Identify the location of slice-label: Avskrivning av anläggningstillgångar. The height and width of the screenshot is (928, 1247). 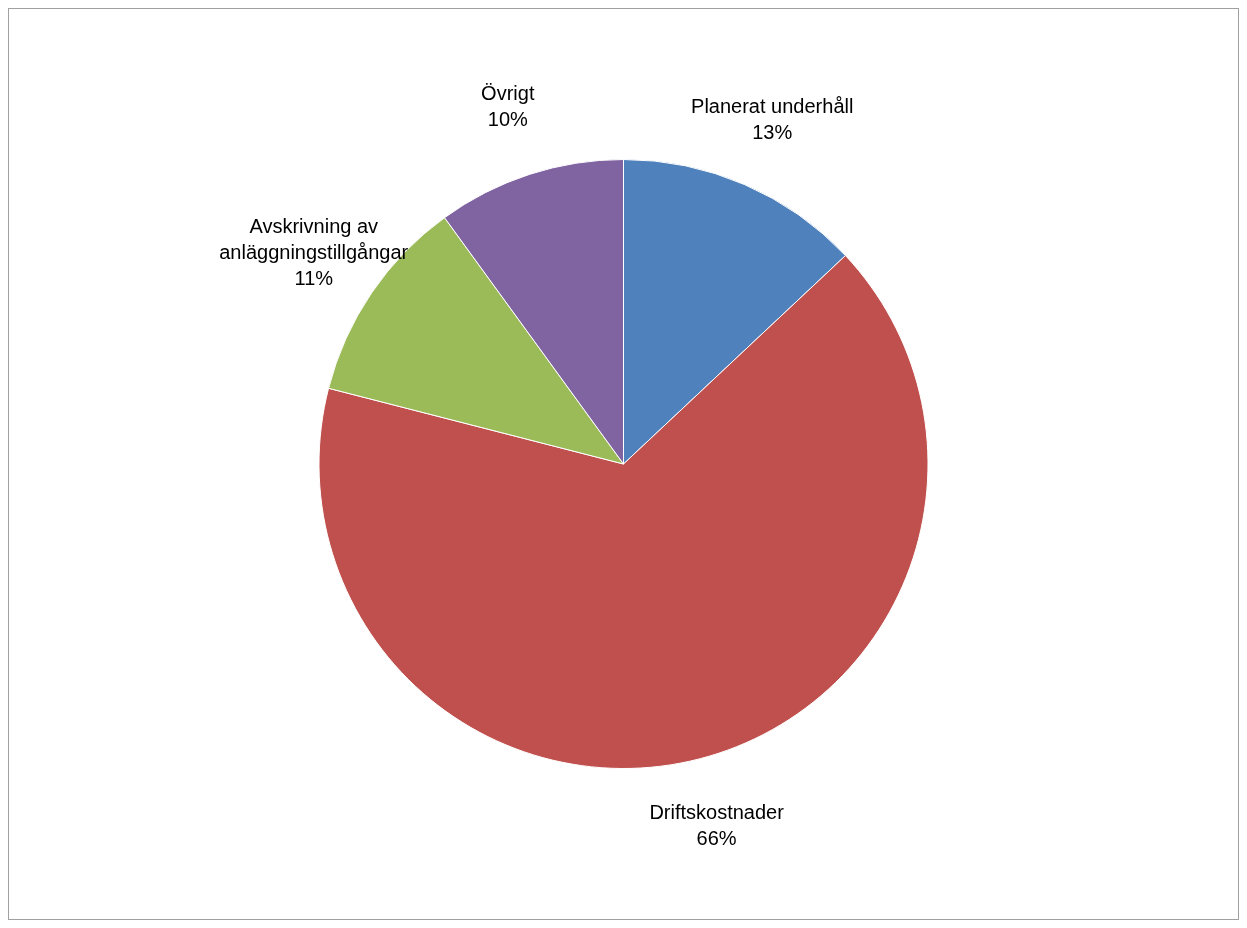
(314, 239).